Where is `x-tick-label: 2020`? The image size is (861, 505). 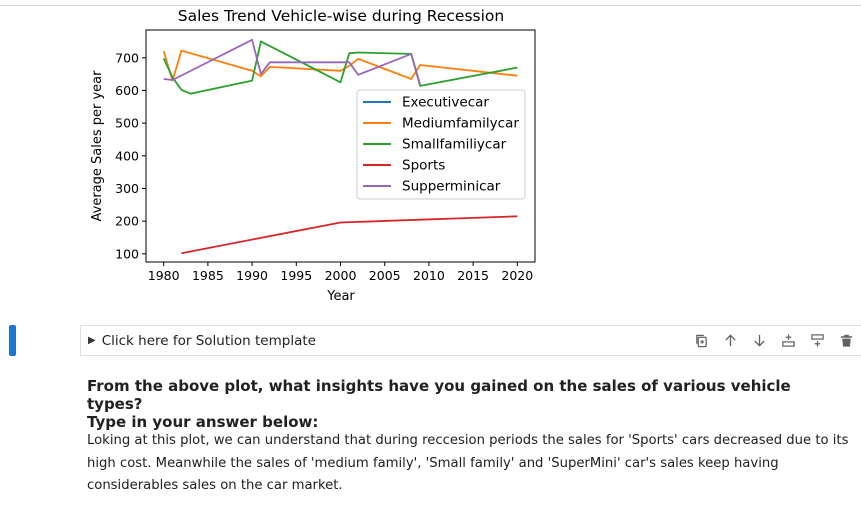
x-tick-label: 2020 is located at coordinates (517, 275).